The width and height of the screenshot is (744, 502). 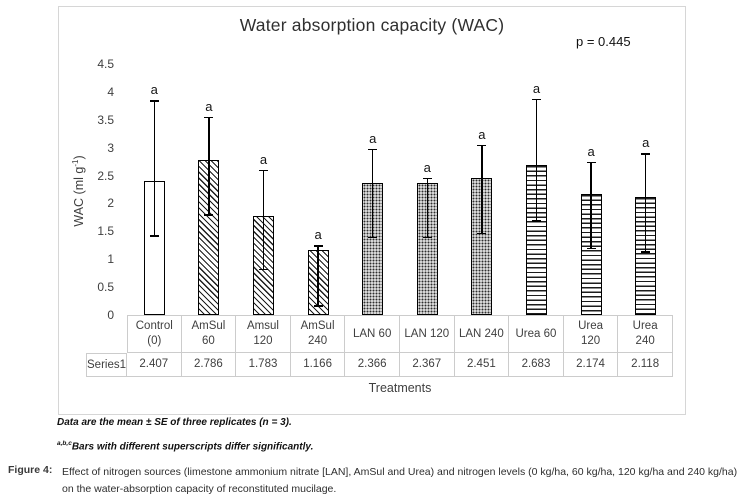 What do you see at coordinates (482, 334) in the screenshot?
I see `table-header-cell: LAN 240` at bounding box center [482, 334].